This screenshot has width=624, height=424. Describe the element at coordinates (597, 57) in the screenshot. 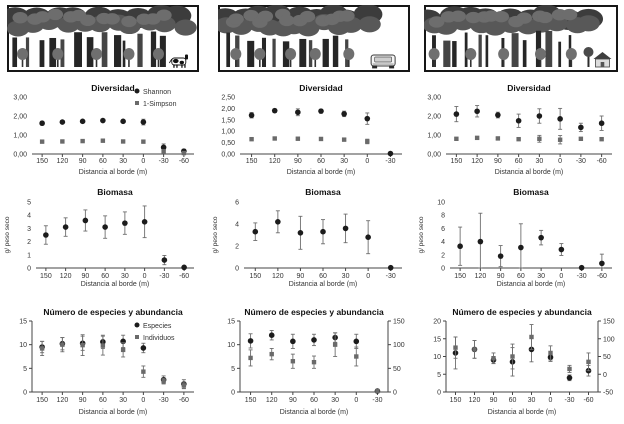

I see `house-icon` at that location.